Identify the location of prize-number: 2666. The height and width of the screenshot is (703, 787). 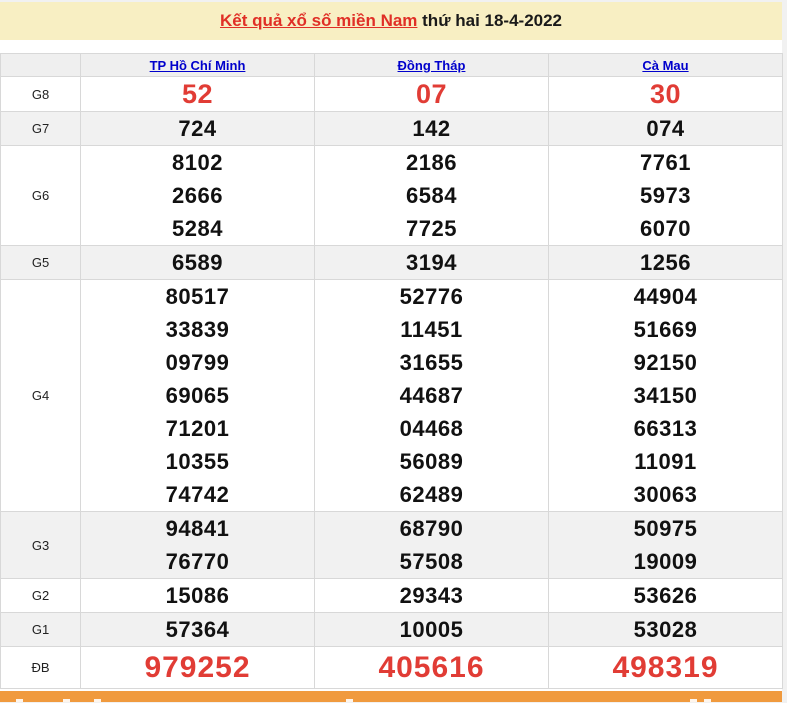
(197, 195).